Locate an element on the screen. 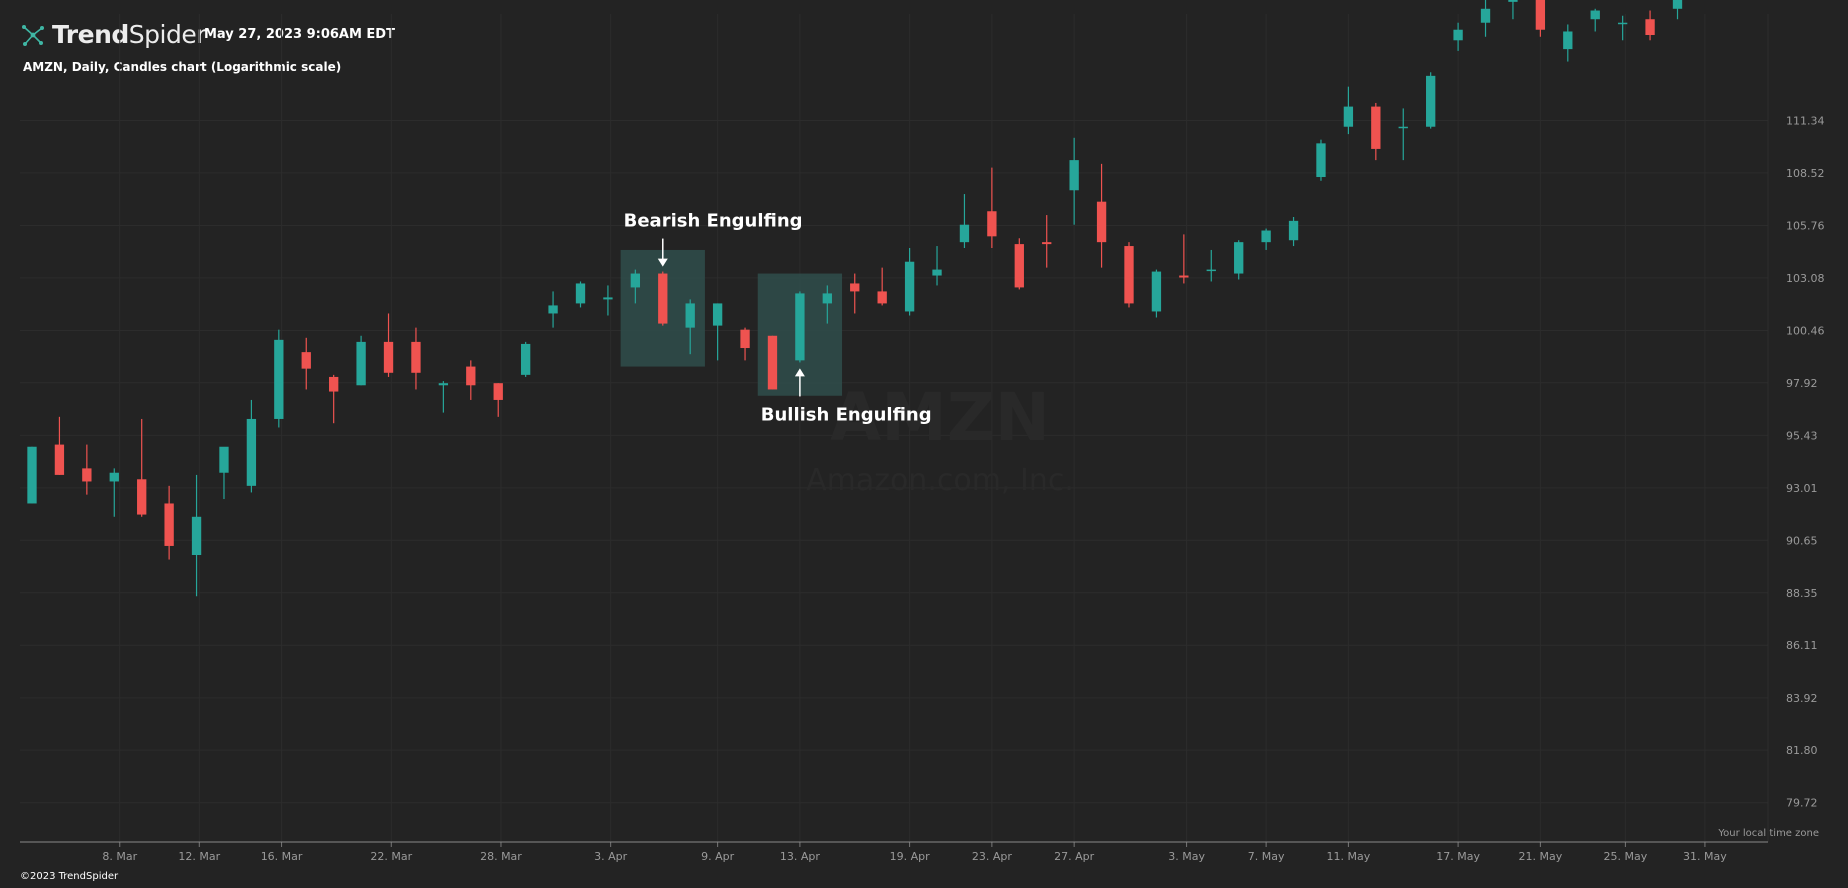  x-tick-label: 28. Mar is located at coordinates (501, 856).